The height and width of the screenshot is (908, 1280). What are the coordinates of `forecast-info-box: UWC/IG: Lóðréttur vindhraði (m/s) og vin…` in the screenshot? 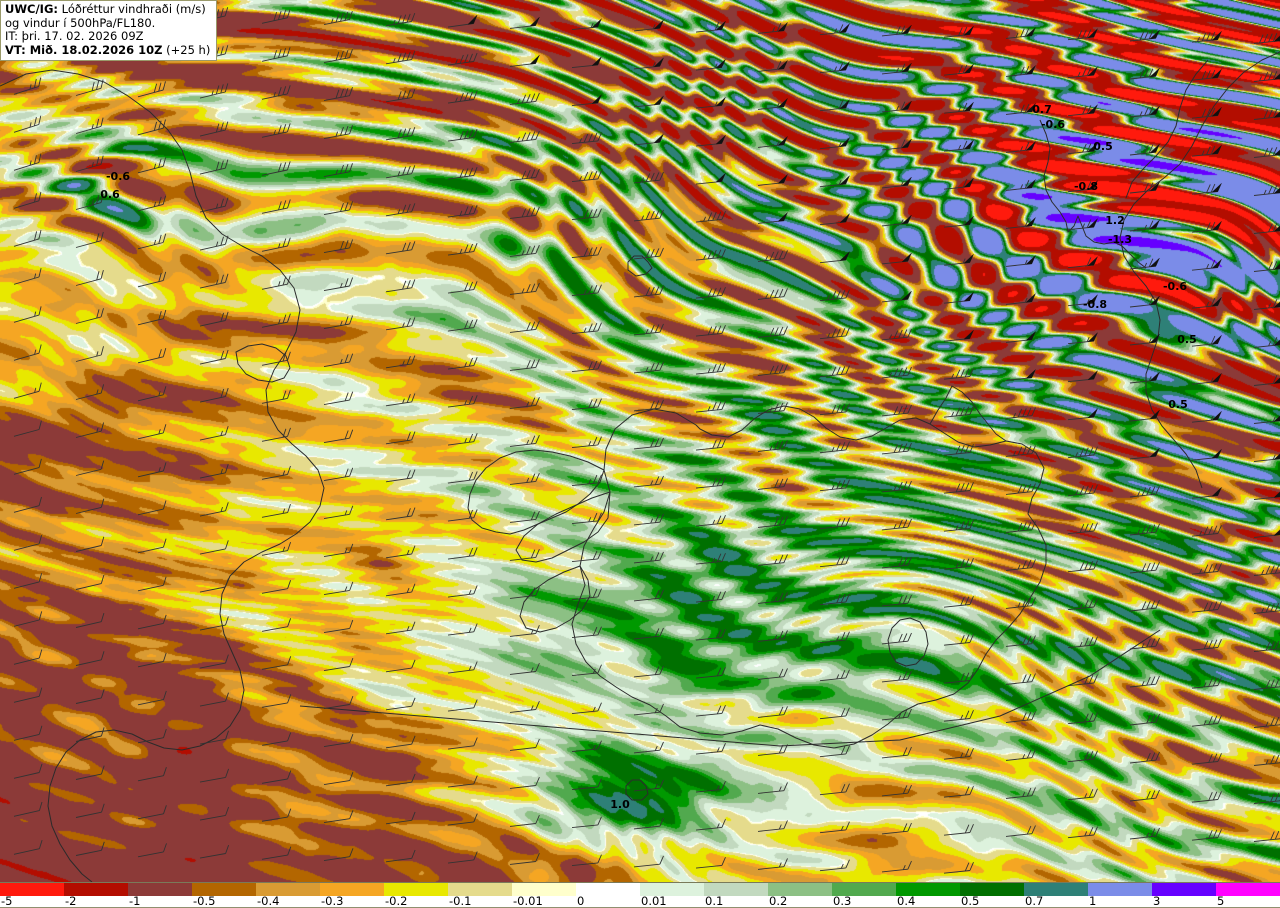 It's located at (109, 31).